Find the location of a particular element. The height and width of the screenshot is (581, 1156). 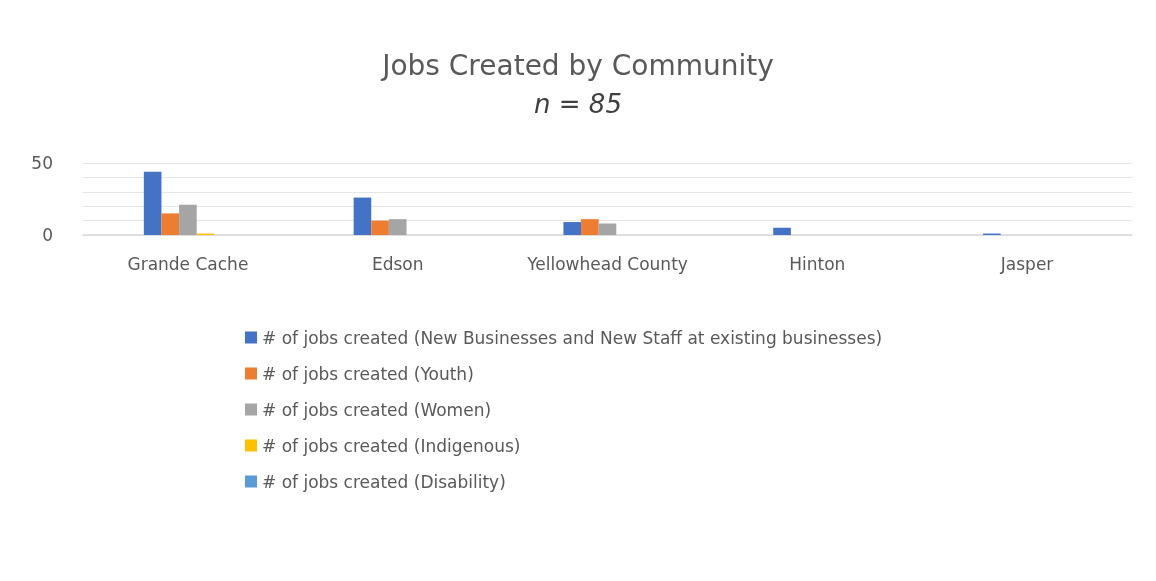

x-tick-label: Grande Cache is located at coordinates (188, 263).